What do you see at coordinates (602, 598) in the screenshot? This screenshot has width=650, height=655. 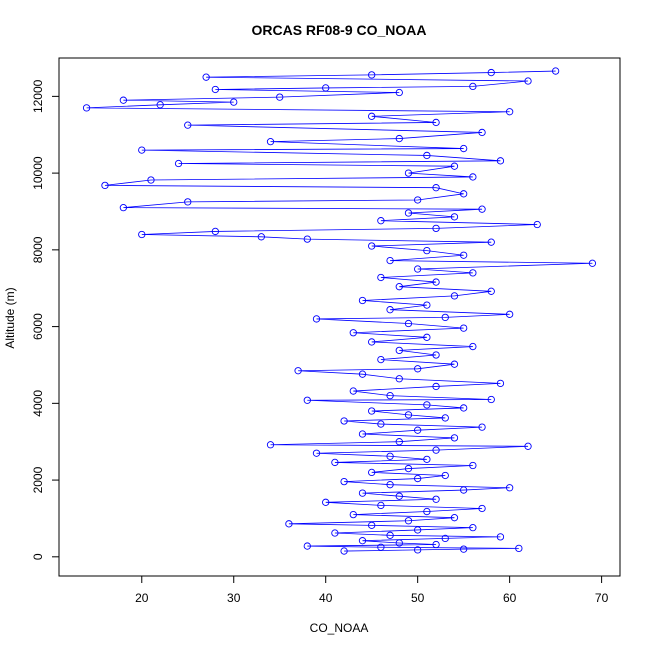 I see `x-tick-label: 70` at bounding box center [602, 598].